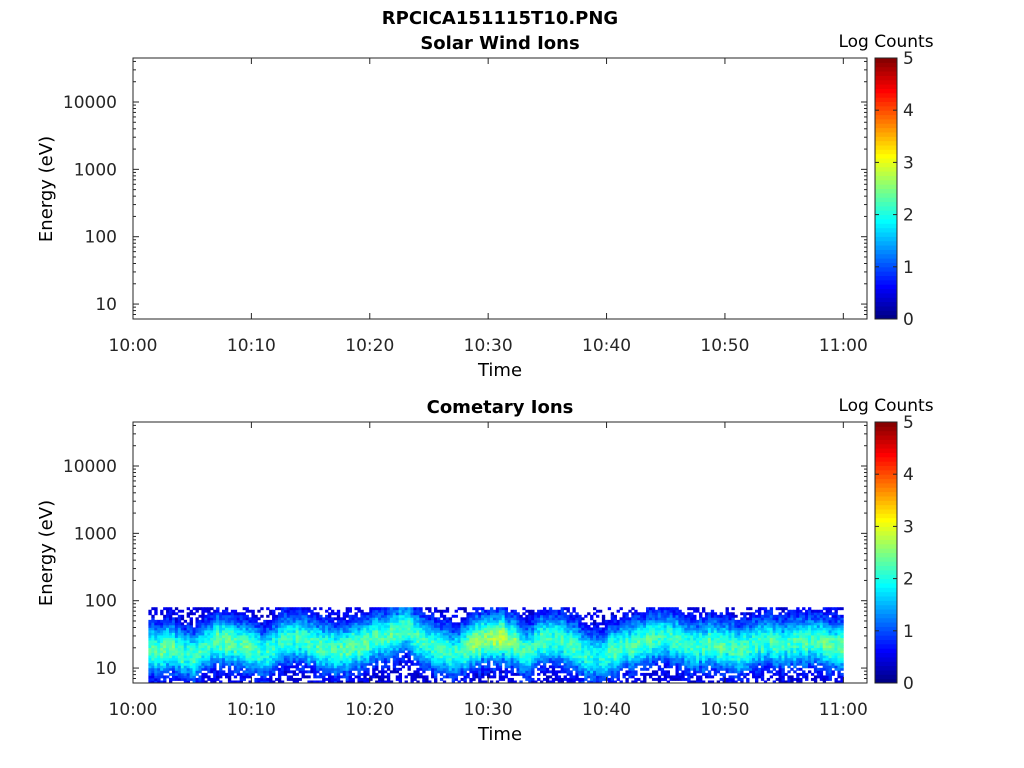  What do you see at coordinates (500, 18) in the screenshot?
I see `figure-title: RPCICA151115T10.PNG` at bounding box center [500, 18].